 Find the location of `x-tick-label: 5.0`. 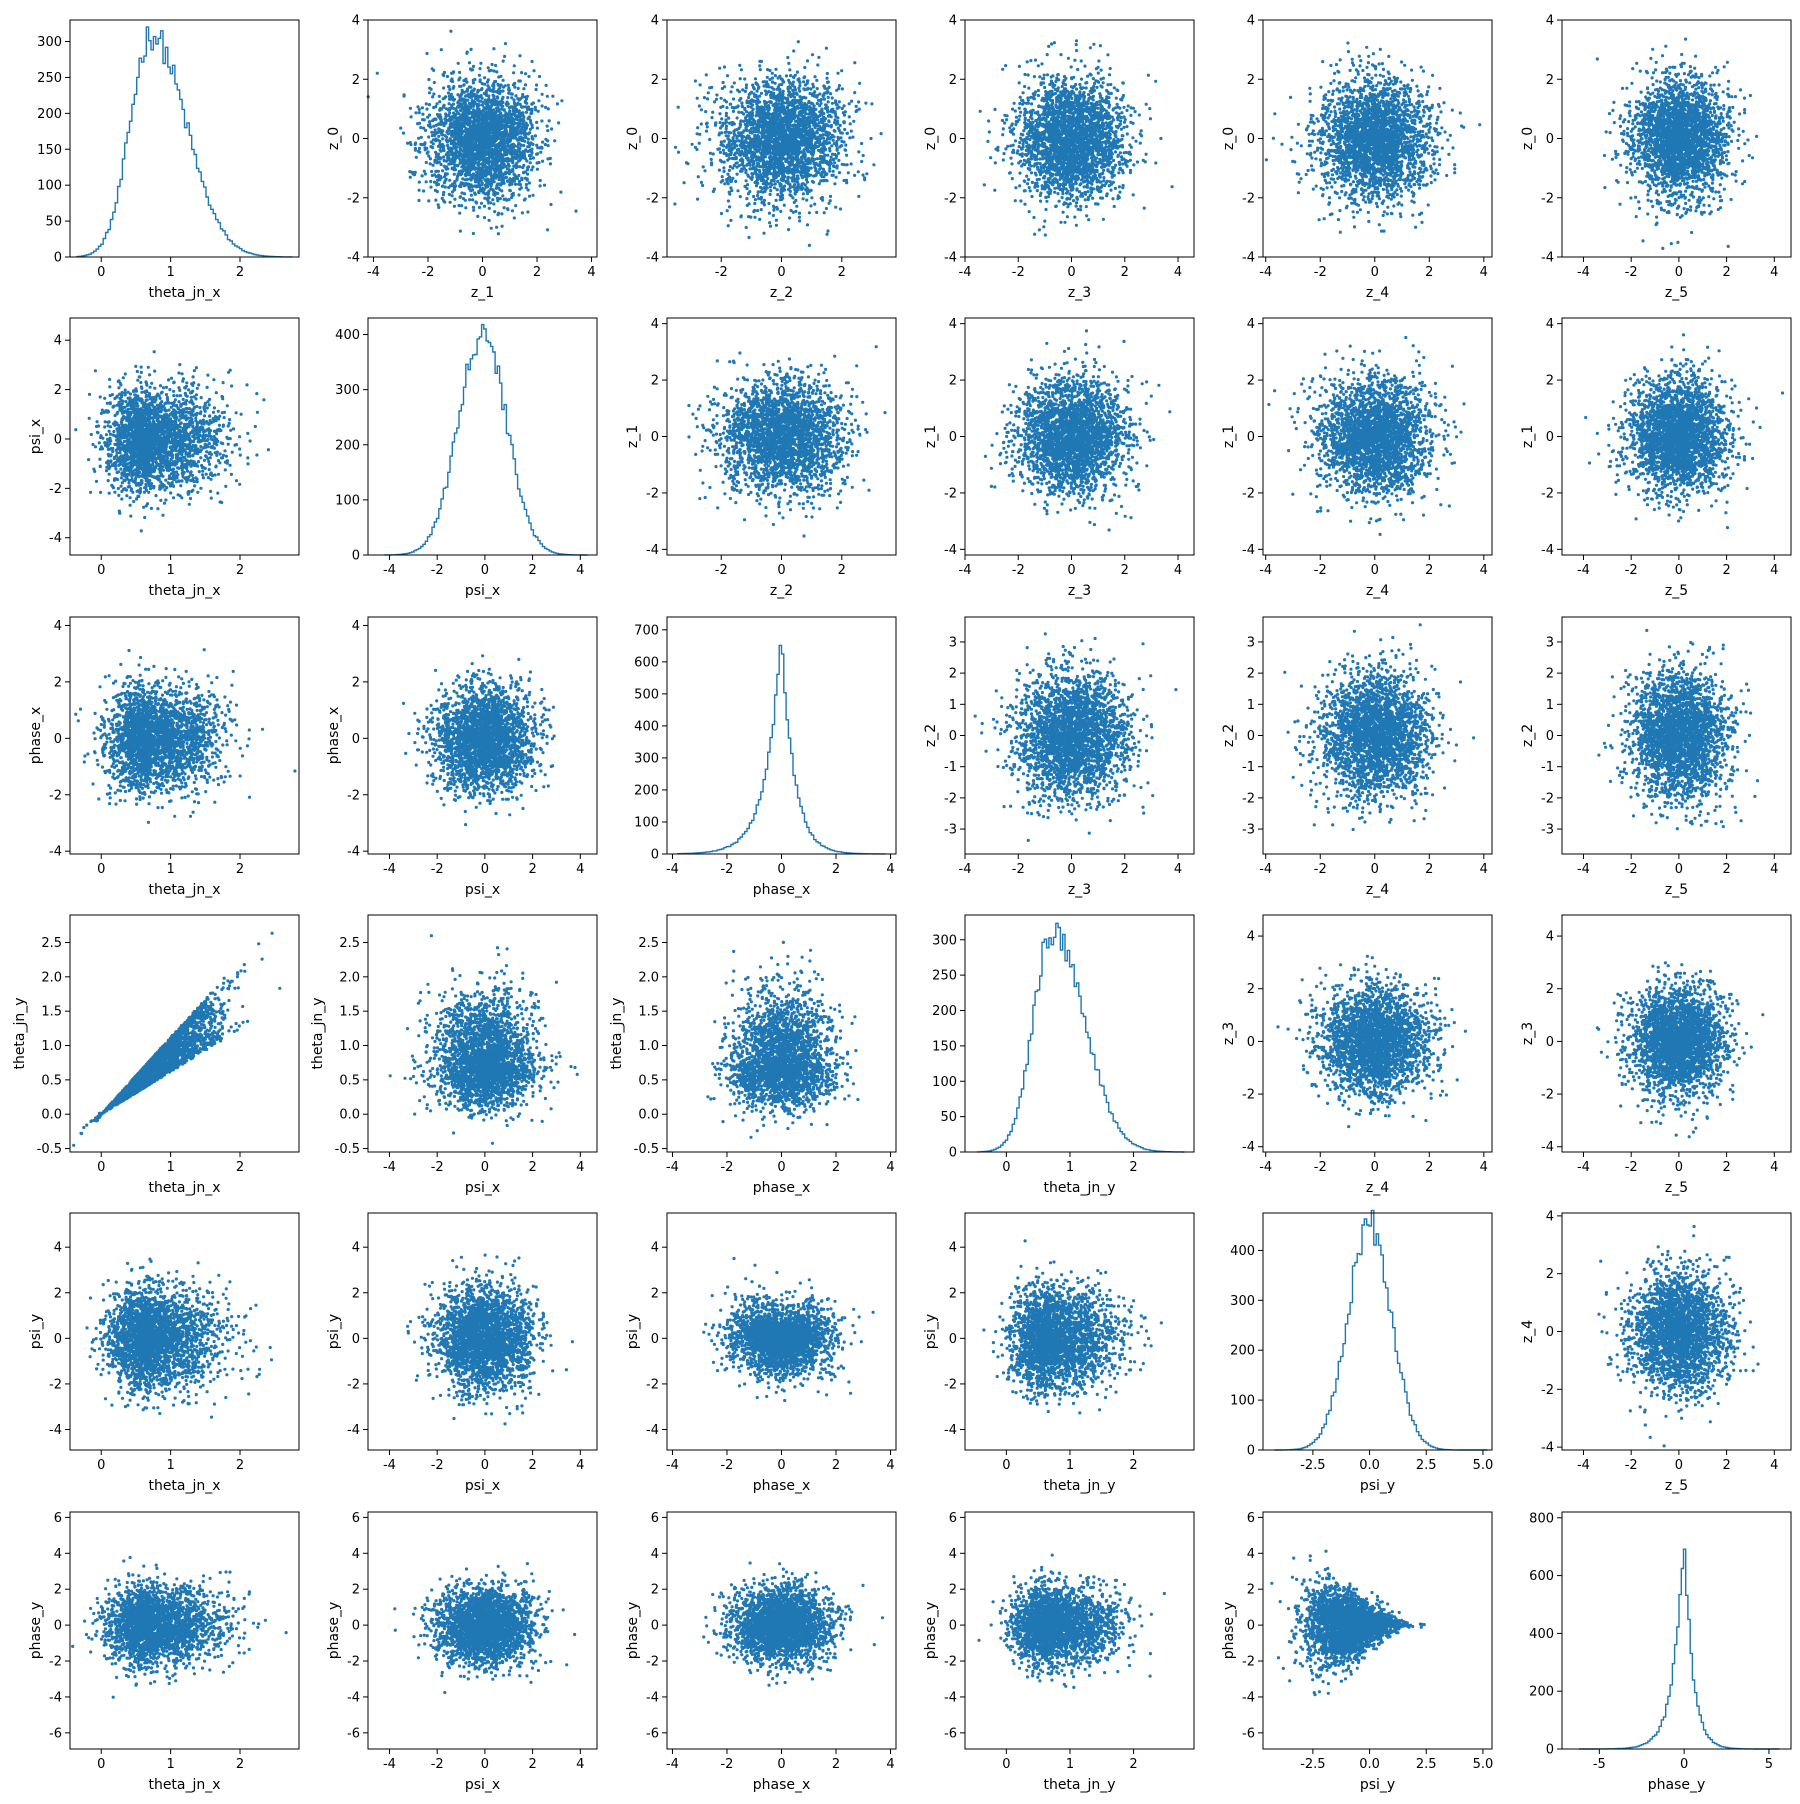

x-tick-label: 5.0 is located at coordinates (1483, 1465).